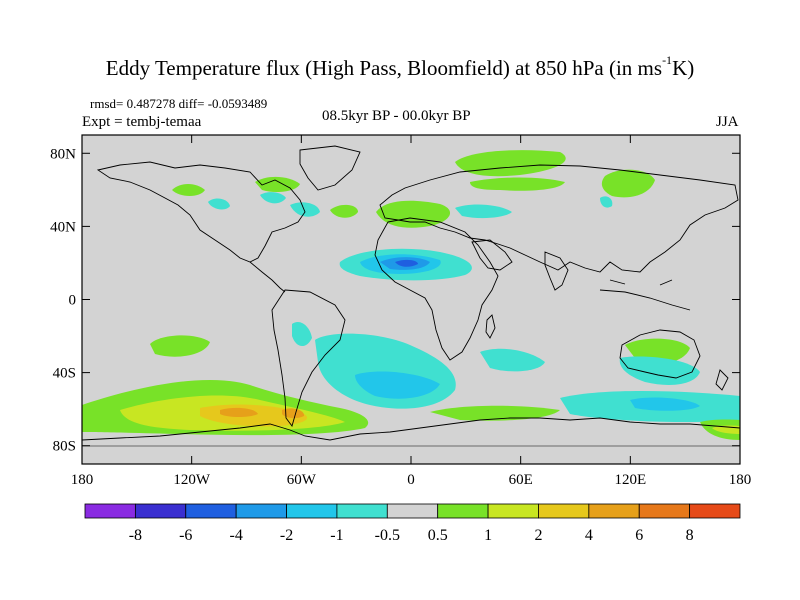 The width and height of the screenshot is (800, 600). What do you see at coordinates (722, 380) in the screenshot?
I see `coastline-new-zealand` at bounding box center [722, 380].